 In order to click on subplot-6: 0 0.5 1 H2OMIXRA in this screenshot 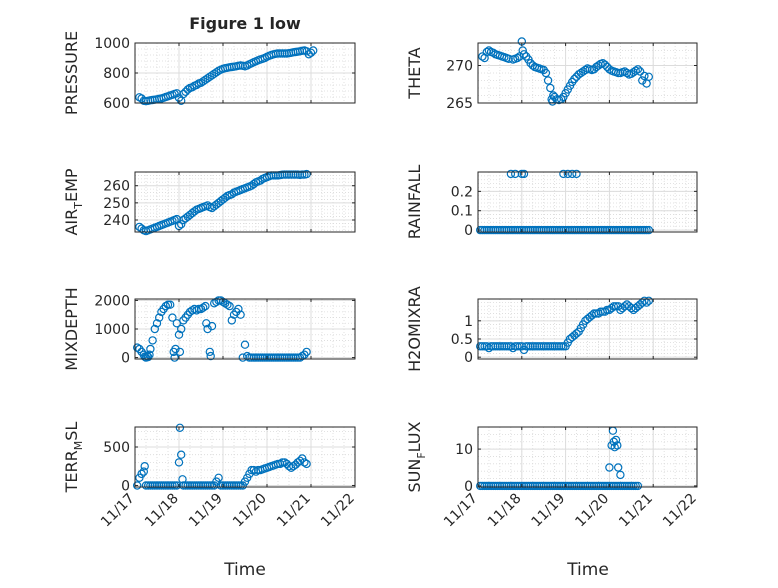, I will do `click(551, 329)`.